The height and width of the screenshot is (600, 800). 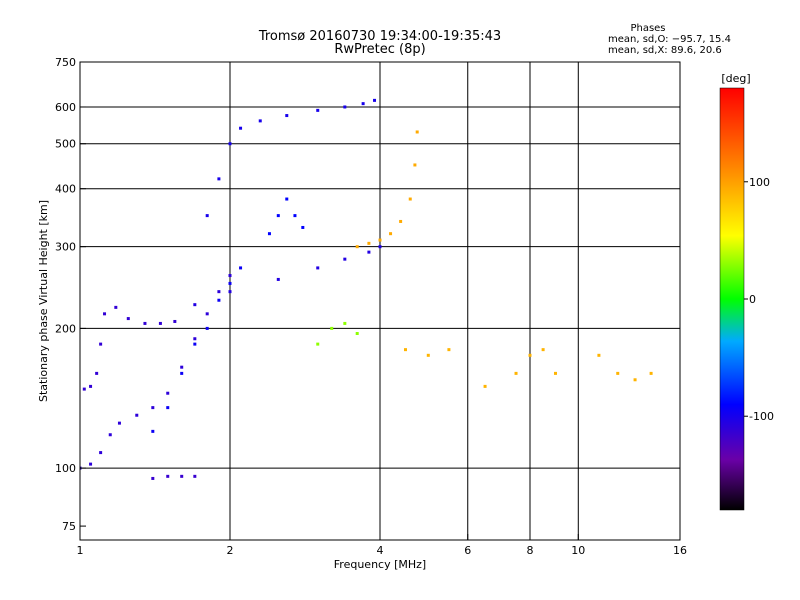 I want to click on colorbar-tick-label-1: 0, so click(x=752, y=299).